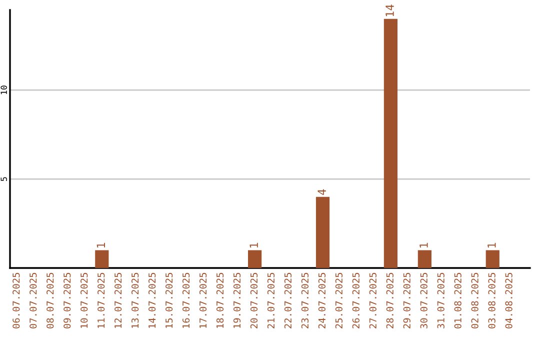 The height and width of the screenshot is (340, 540). What do you see at coordinates (424, 300) in the screenshot?
I see `x-tick-label: 30.07.2025` at bounding box center [424, 300].